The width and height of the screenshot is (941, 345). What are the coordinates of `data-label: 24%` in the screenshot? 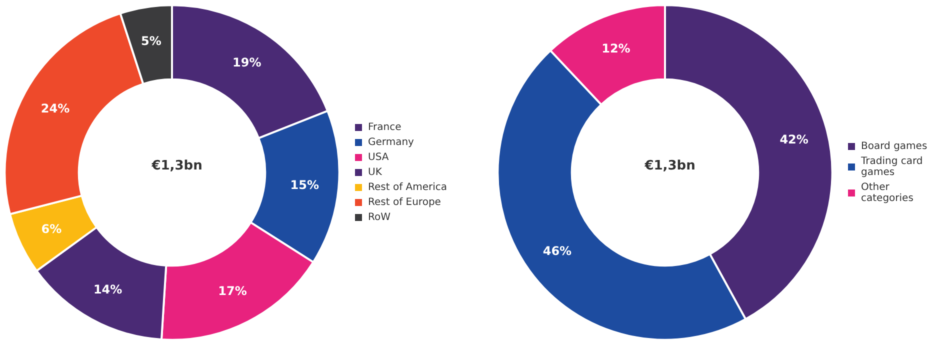 It's located at (55, 108).